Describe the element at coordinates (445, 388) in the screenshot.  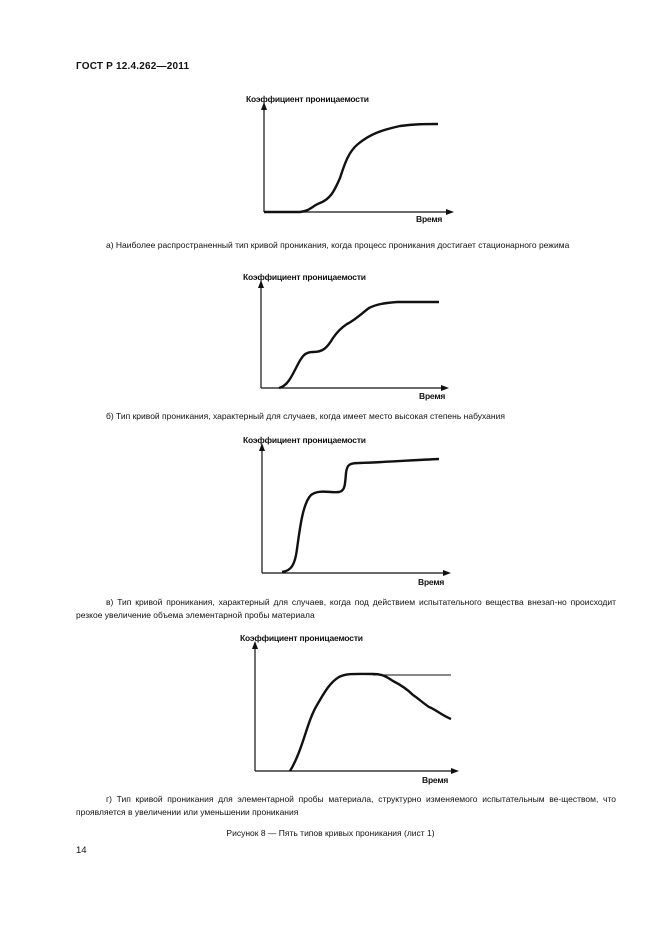
I see `chart-b-x-arrow` at that location.